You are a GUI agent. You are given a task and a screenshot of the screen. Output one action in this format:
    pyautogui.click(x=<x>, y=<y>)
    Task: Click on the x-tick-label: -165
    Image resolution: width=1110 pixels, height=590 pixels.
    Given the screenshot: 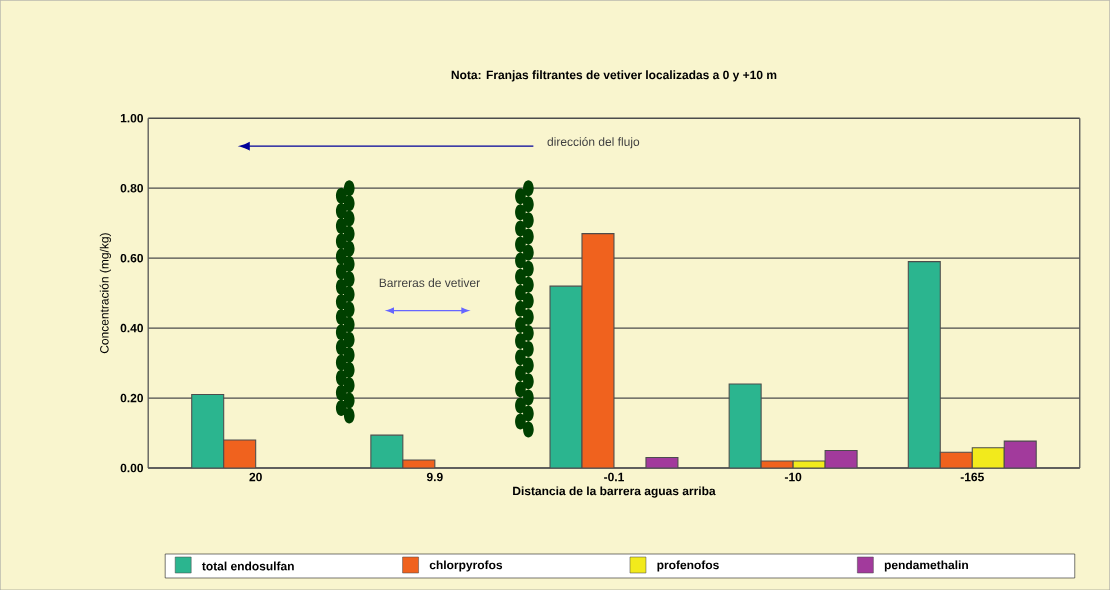 What is the action you would take?
    pyautogui.click(x=972, y=477)
    